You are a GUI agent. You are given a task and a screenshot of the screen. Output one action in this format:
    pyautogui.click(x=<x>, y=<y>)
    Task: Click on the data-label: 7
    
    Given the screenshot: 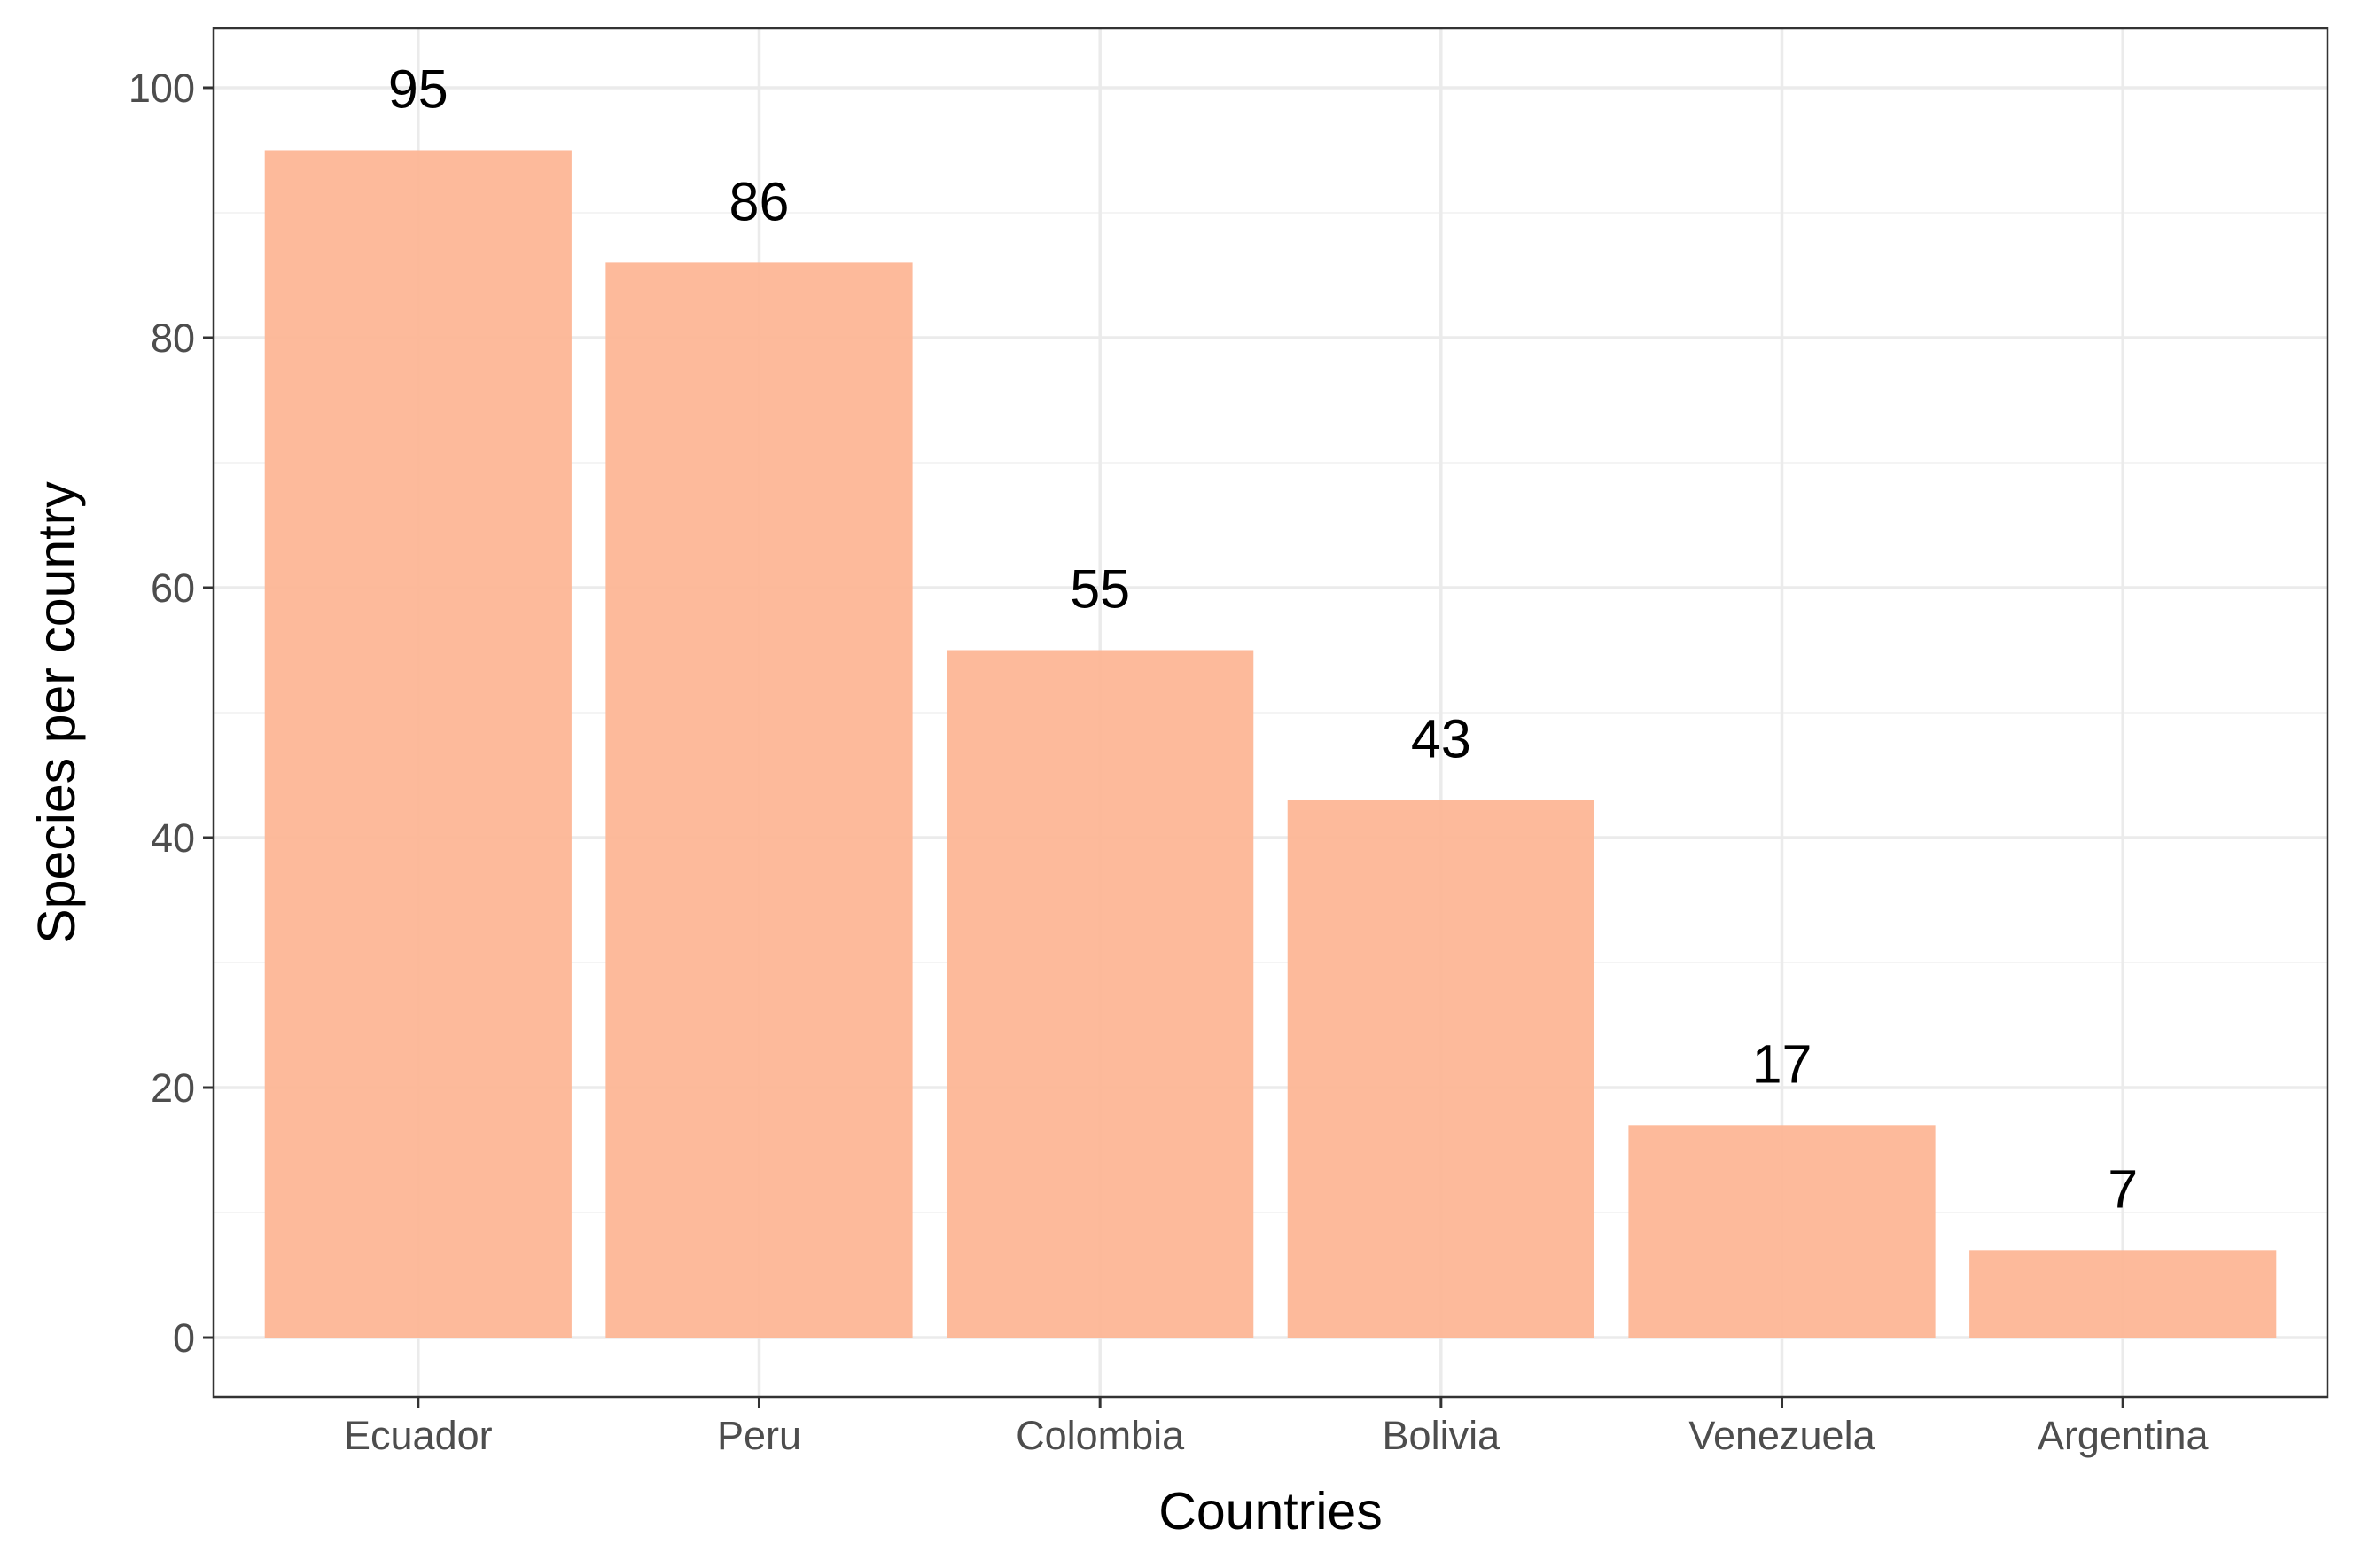 What is the action you would take?
    pyautogui.click(x=2123, y=1188)
    